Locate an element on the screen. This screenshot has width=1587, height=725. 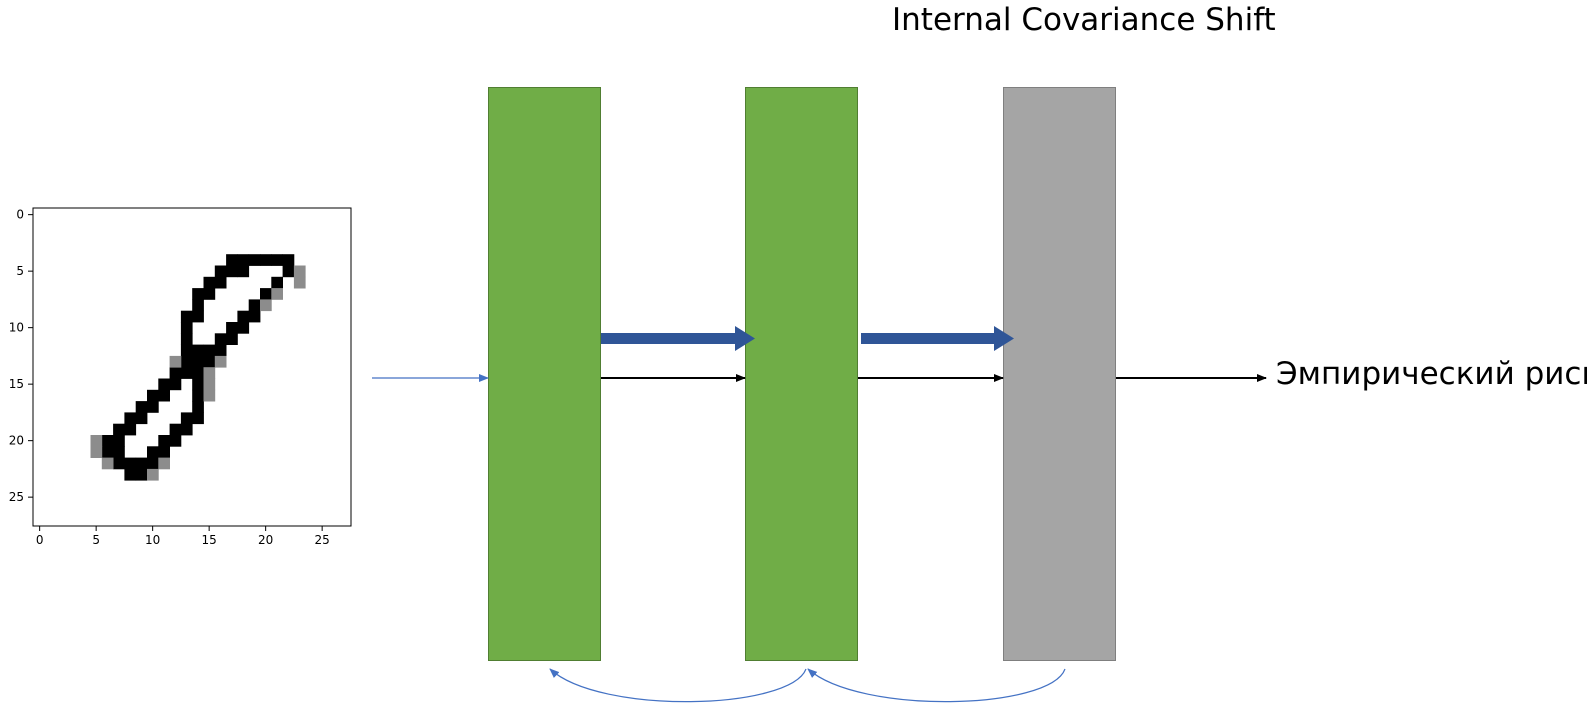
x-tick-label: 10 is located at coordinates (152, 539).